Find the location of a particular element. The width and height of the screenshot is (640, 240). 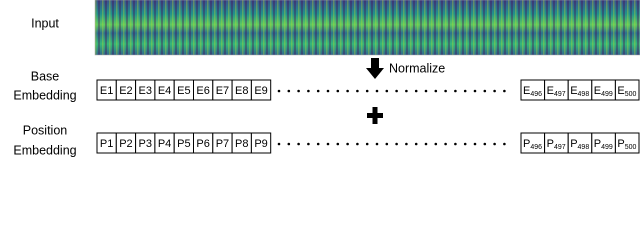

position-label: Embedding is located at coordinates (44, 150).